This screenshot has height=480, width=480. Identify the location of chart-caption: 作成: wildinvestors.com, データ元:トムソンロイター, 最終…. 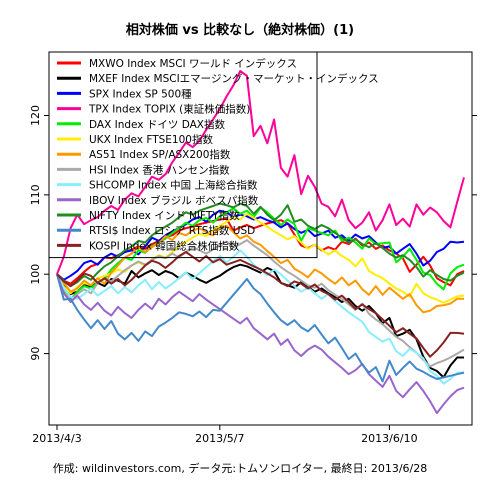
(240, 468).